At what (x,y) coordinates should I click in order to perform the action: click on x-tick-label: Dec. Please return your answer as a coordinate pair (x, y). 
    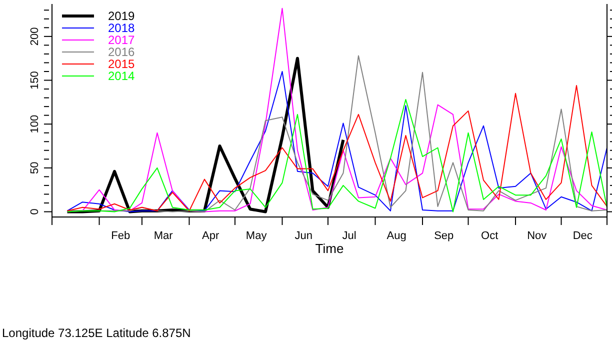
    Looking at the image, I should click on (582, 236).